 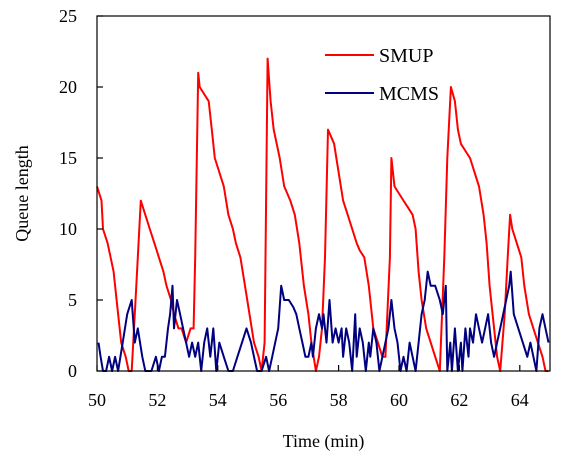 What do you see at coordinates (409, 94) in the screenshot?
I see `legend-label-mcms: MCMS` at bounding box center [409, 94].